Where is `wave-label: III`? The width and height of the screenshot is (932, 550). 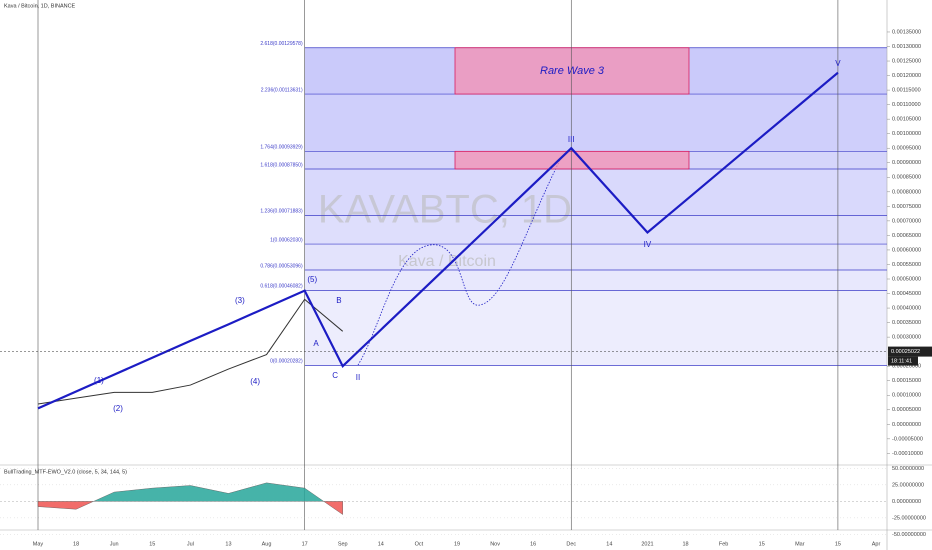 wave-label: III is located at coordinates (571, 139).